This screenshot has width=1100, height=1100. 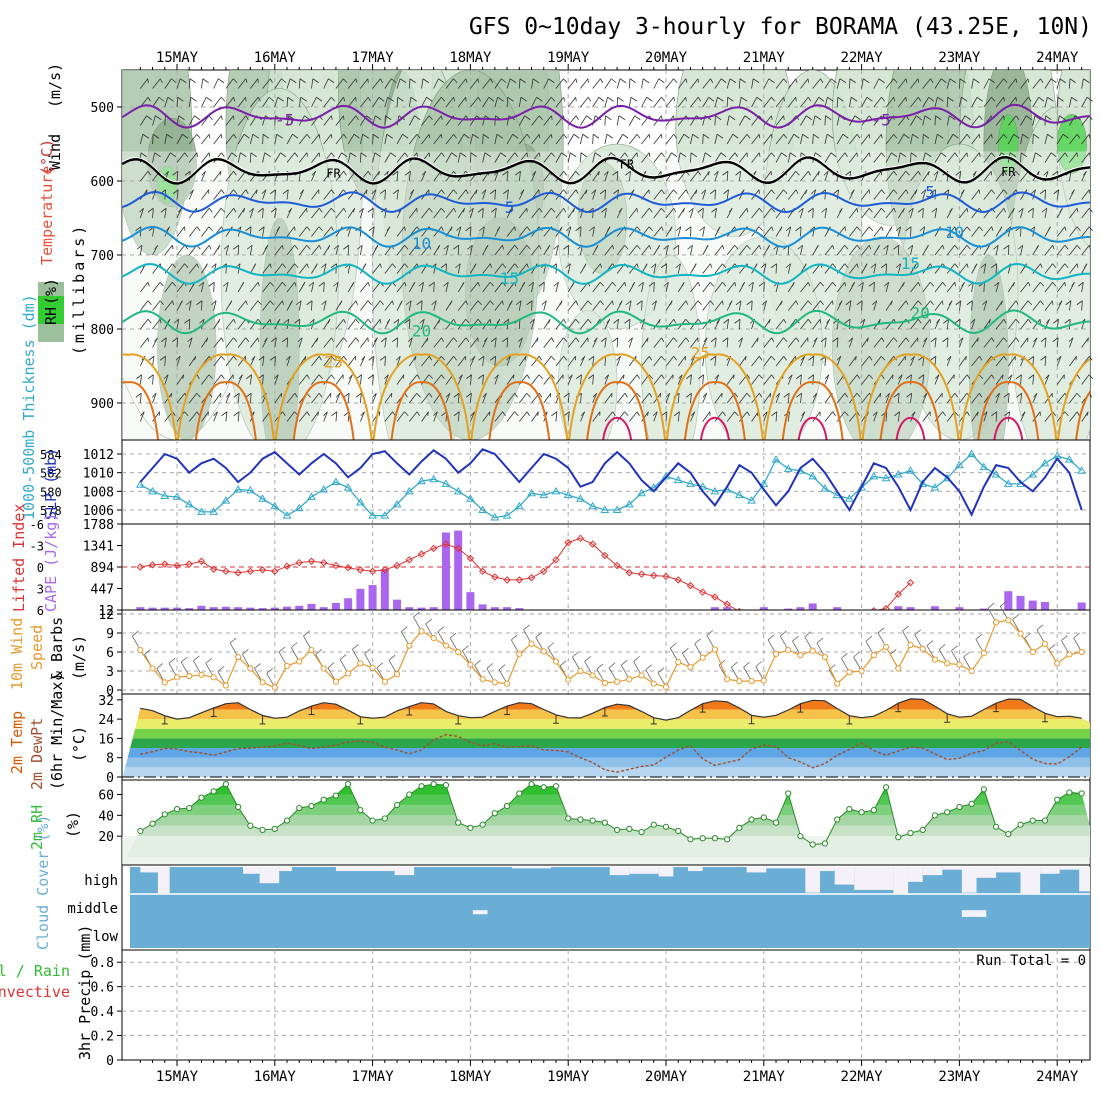 What do you see at coordinates (580, 538) in the screenshot?
I see `lifted-index-point` at bounding box center [580, 538].